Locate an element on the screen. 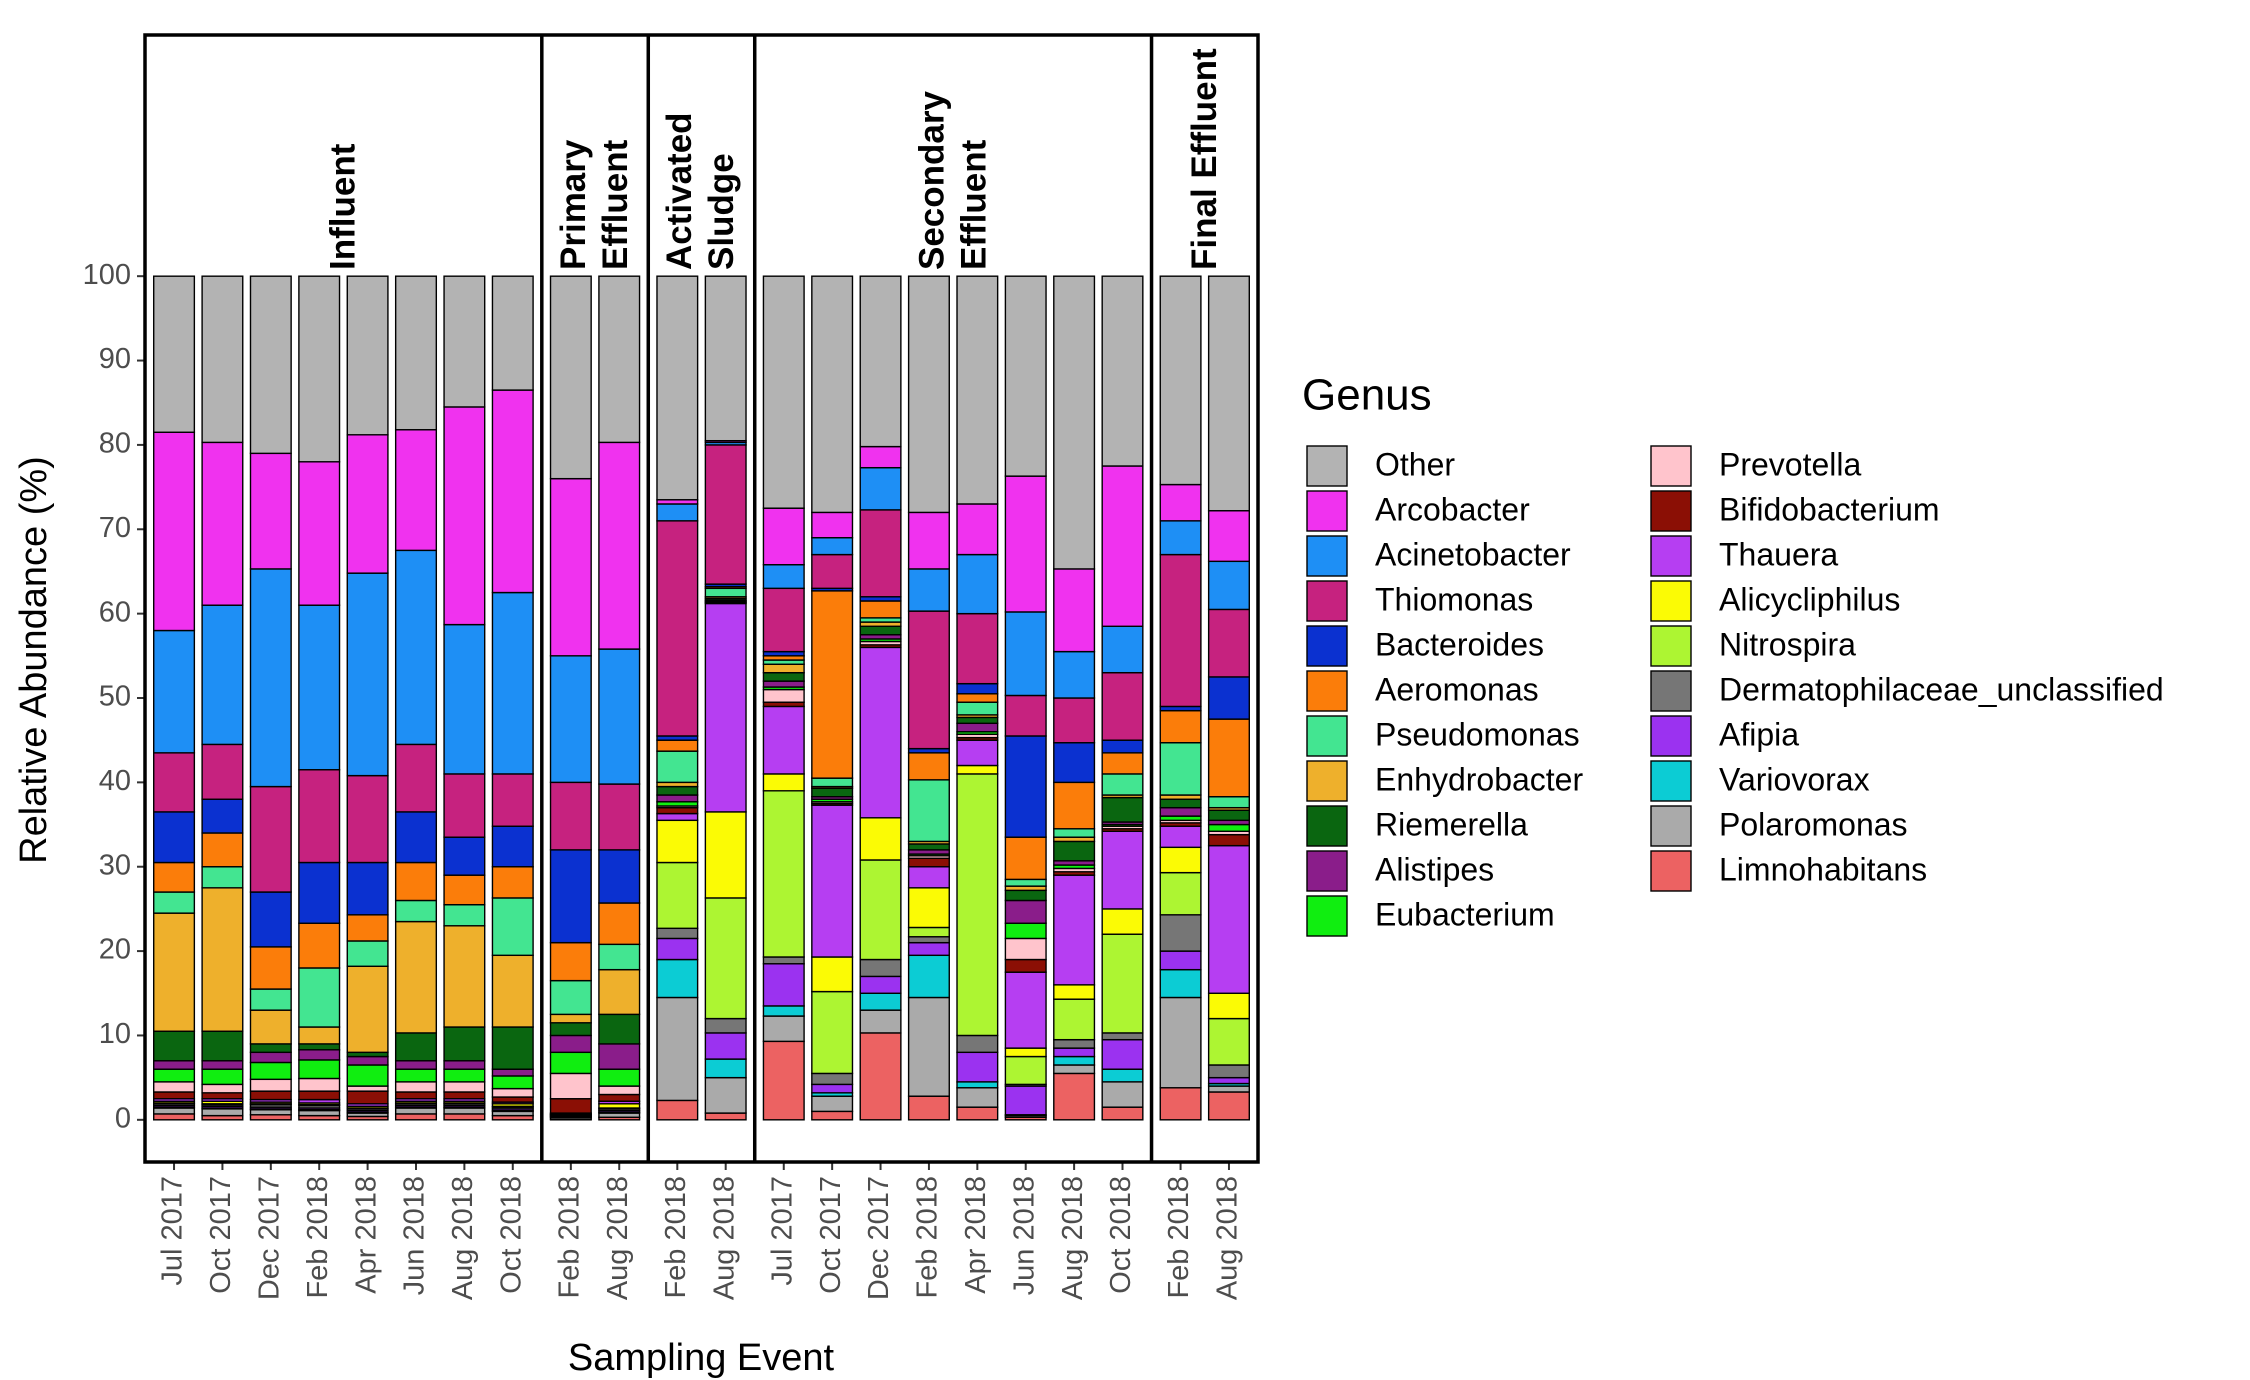 This screenshot has height=1380, width=2250. legend-label: Prevotella is located at coordinates (1790, 464).